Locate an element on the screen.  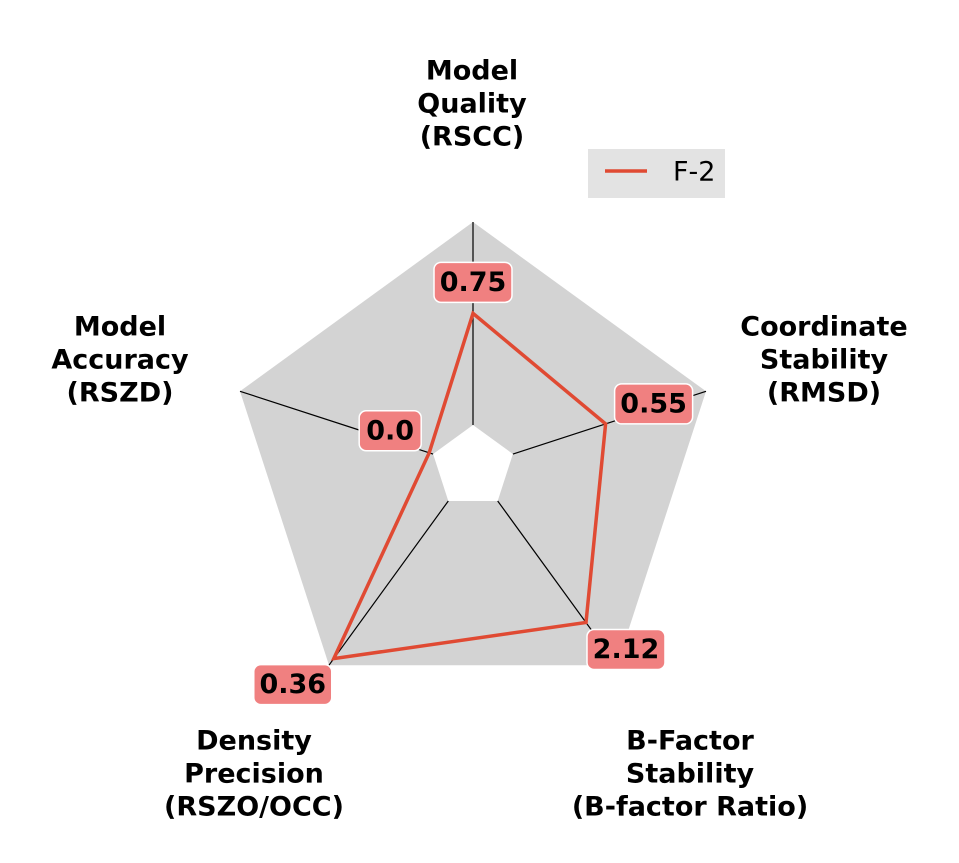
axis-spoke is located at coordinates (388, 583).